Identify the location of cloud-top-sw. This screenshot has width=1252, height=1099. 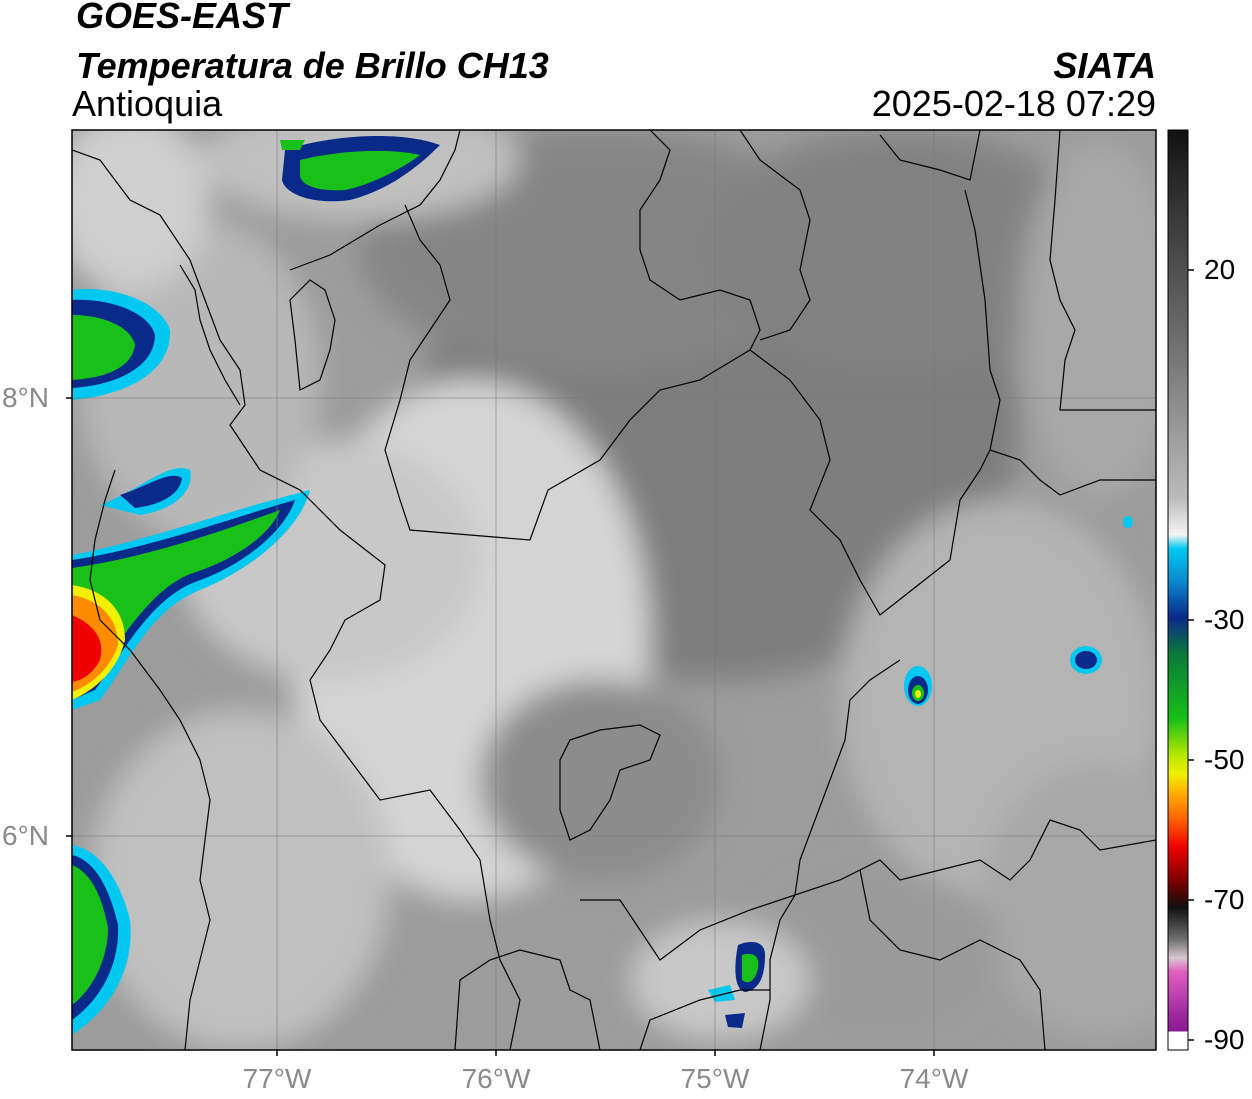
(101, 940).